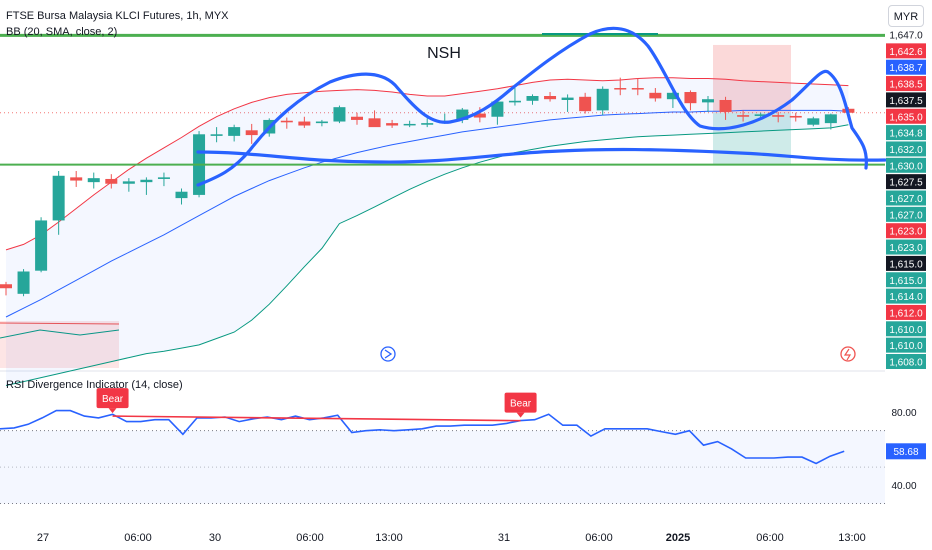 The height and width of the screenshot is (550, 932). What do you see at coordinates (906, 166) in the screenshot?
I see `price-axis-label: 1,630.0` at bounding box center [906, 166].